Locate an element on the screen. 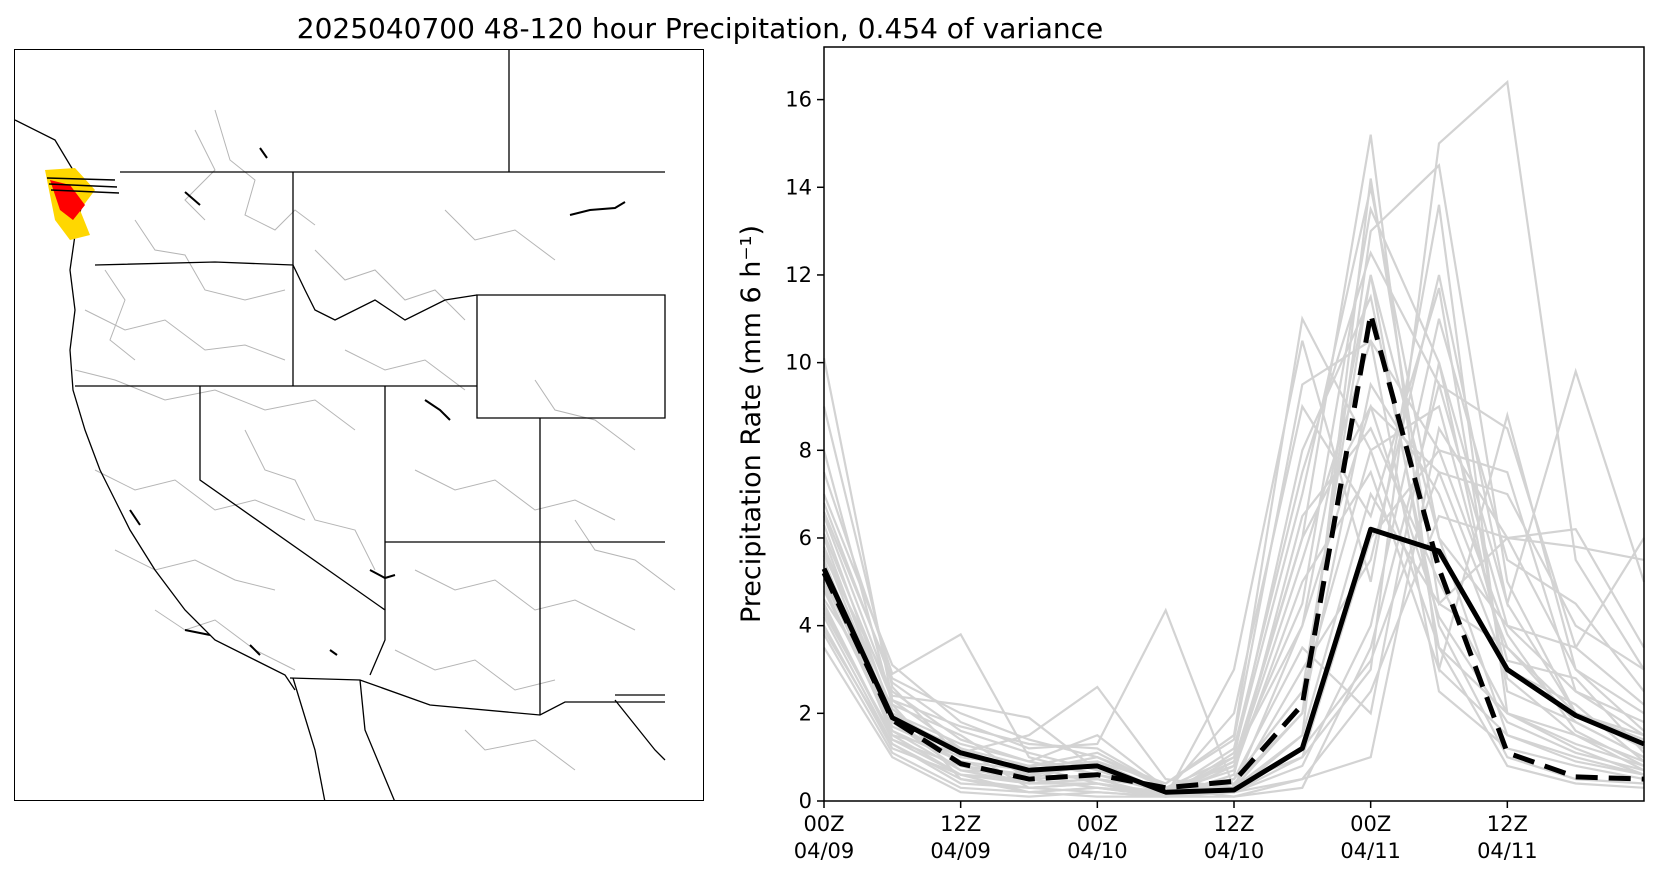 The width and height of the screenshot is (1658, 883). y-tick-label: 12 is located at coordinates (798, 275).